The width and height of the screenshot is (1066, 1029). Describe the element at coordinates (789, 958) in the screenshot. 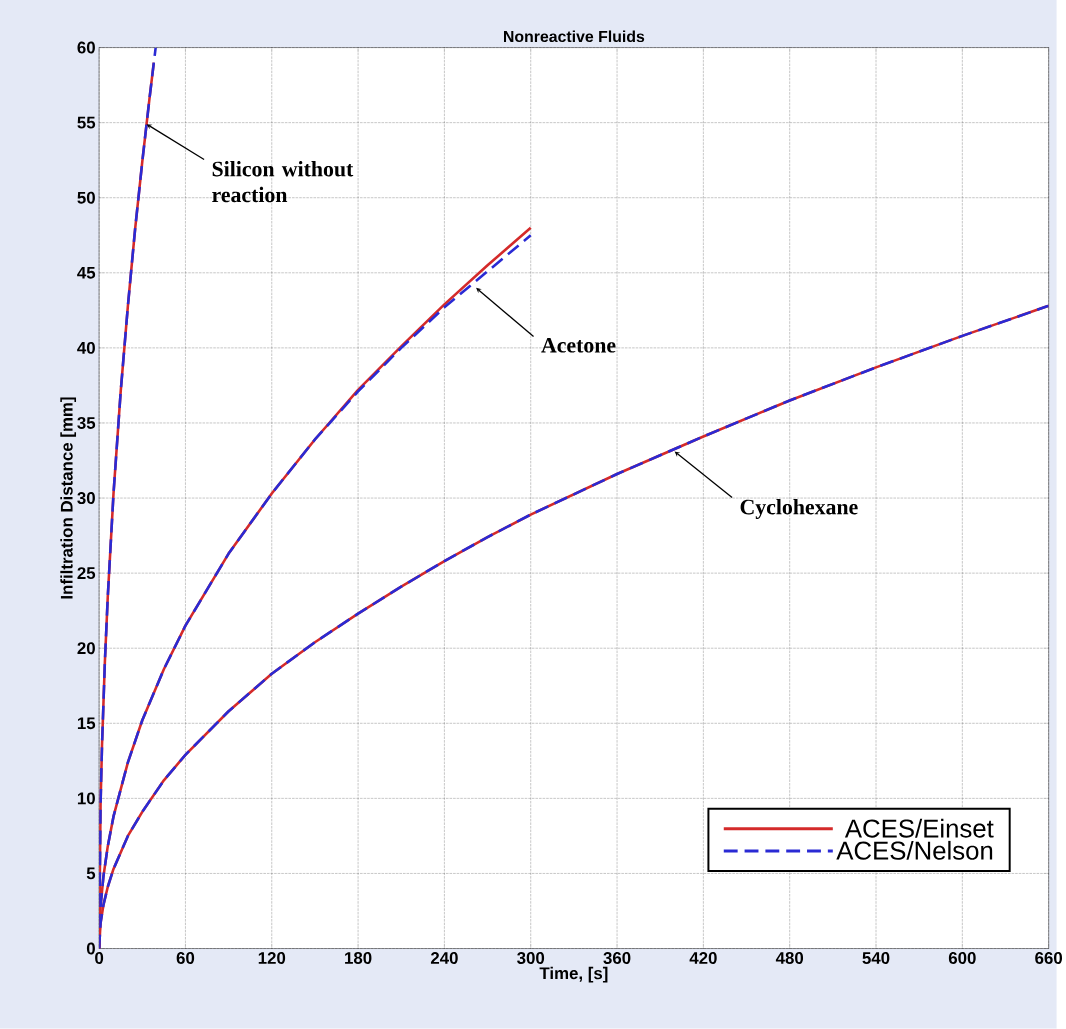

I see `x-tick-label: 480` at that location.